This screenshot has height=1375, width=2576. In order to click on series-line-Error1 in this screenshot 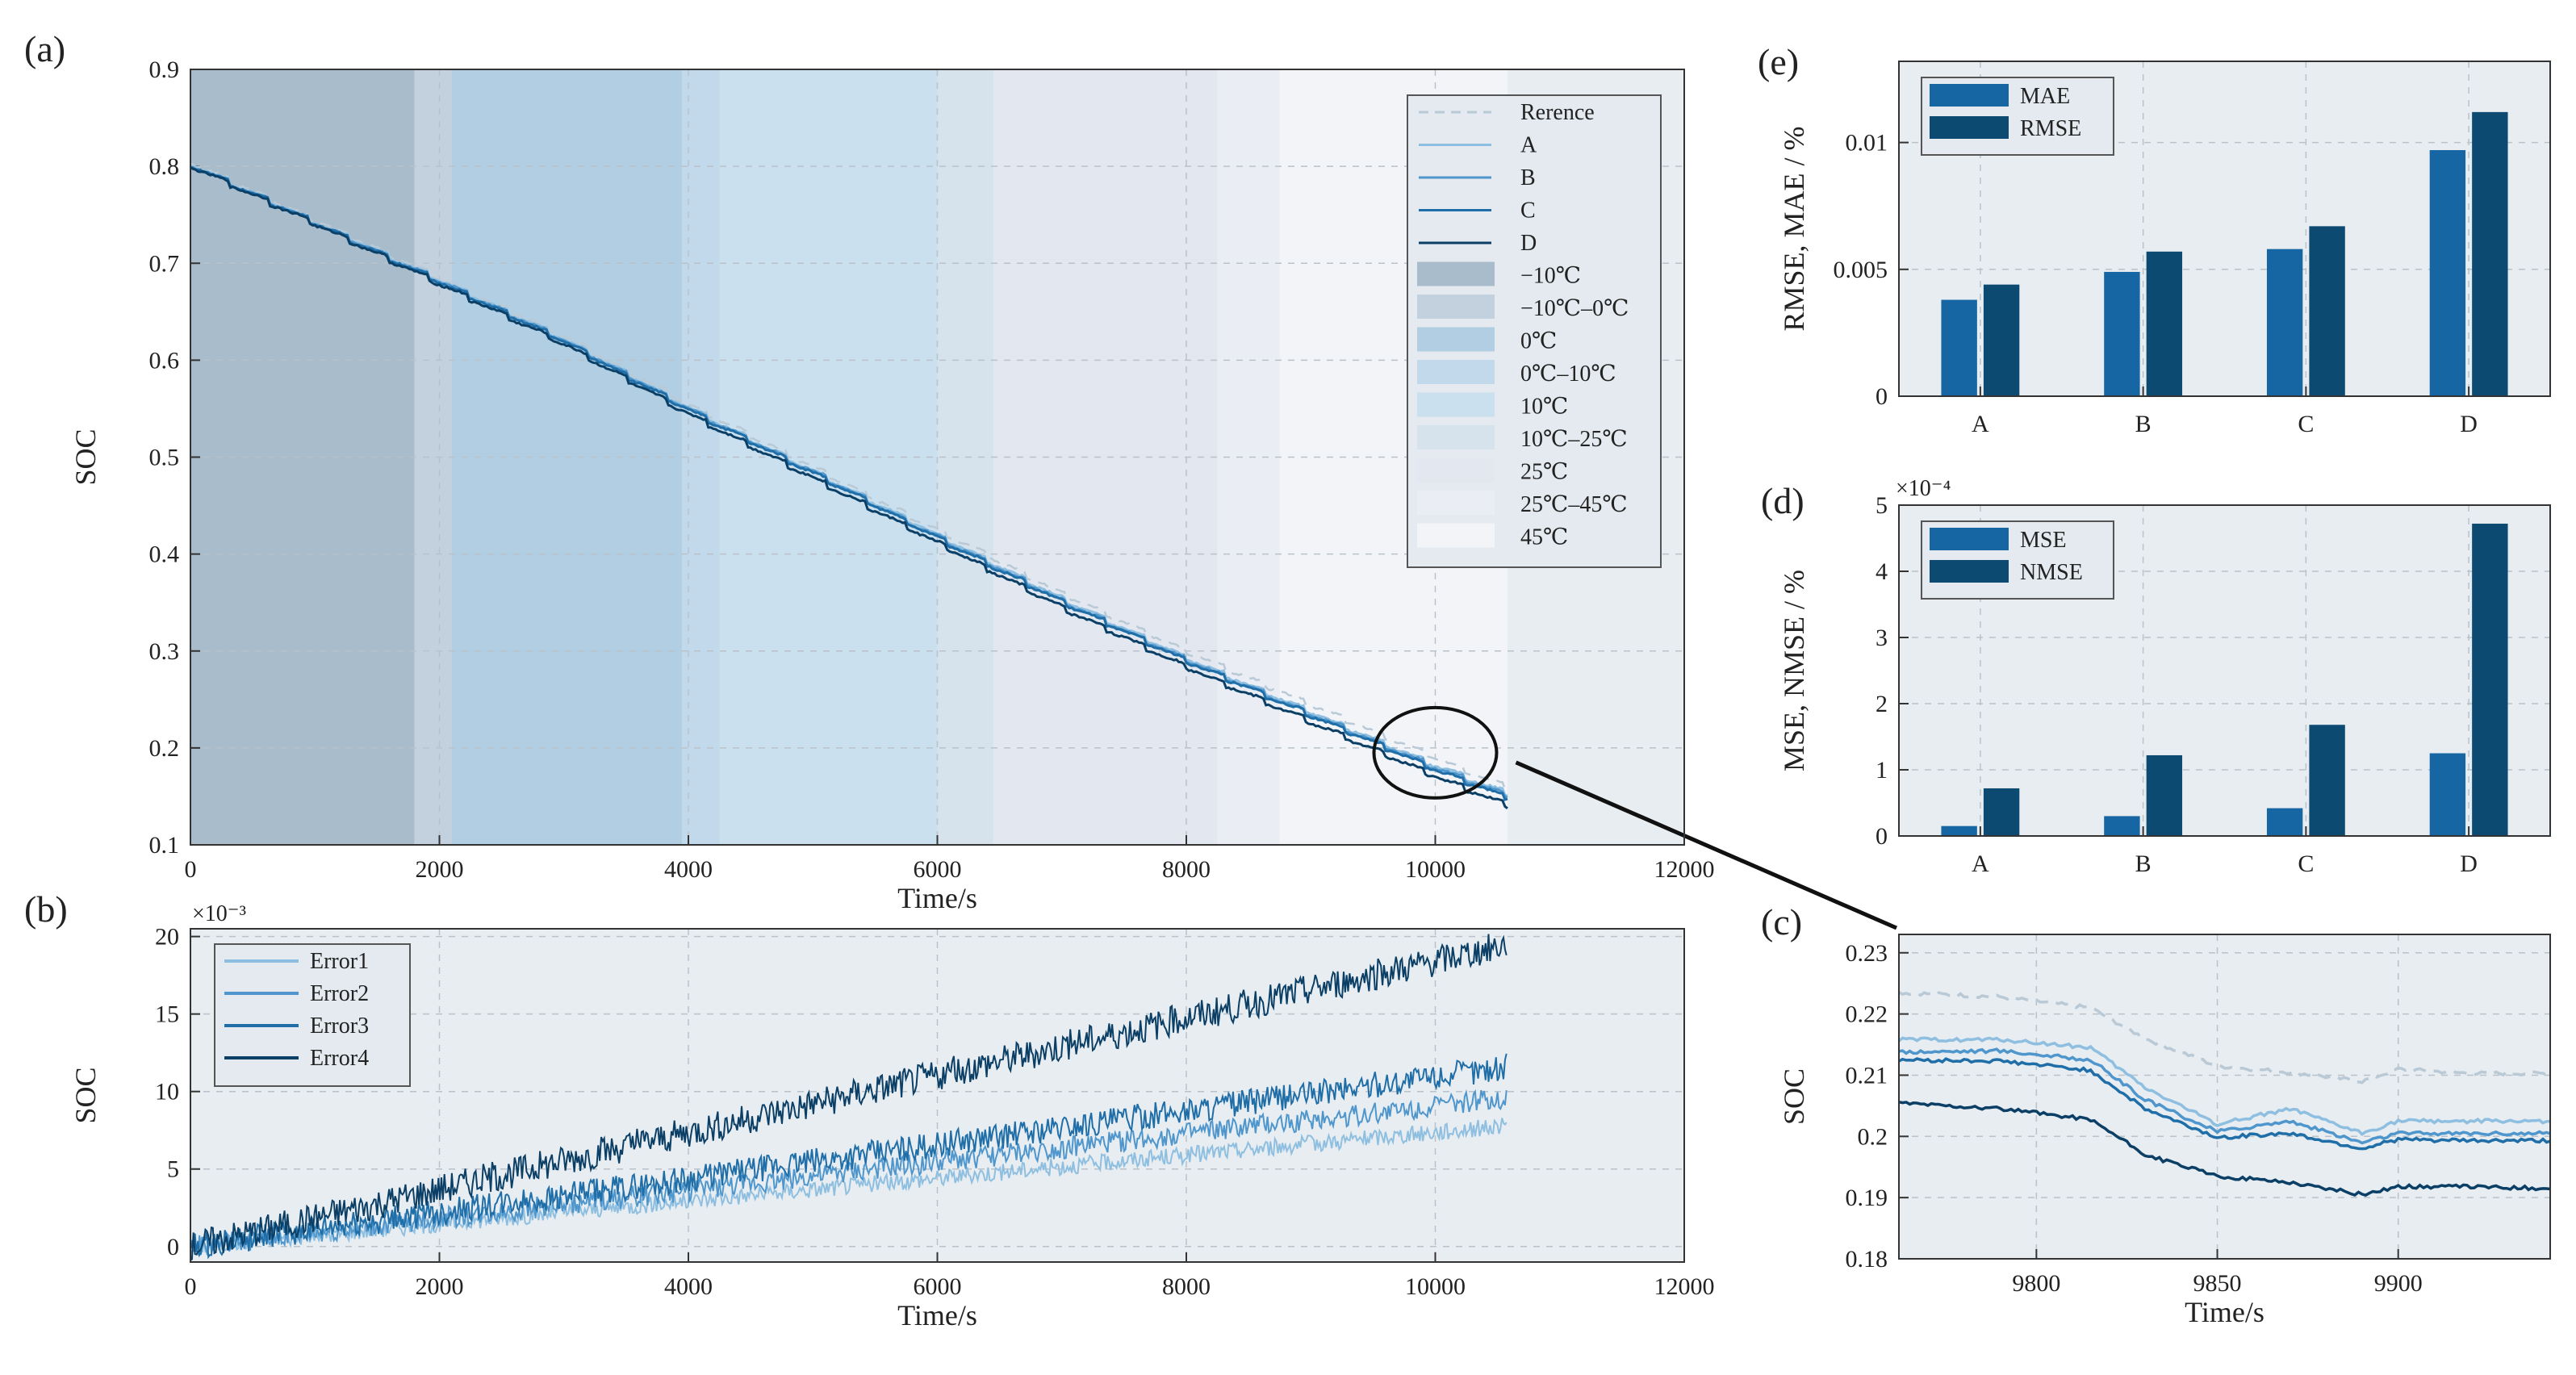, I will do `click(849, 1187)`.